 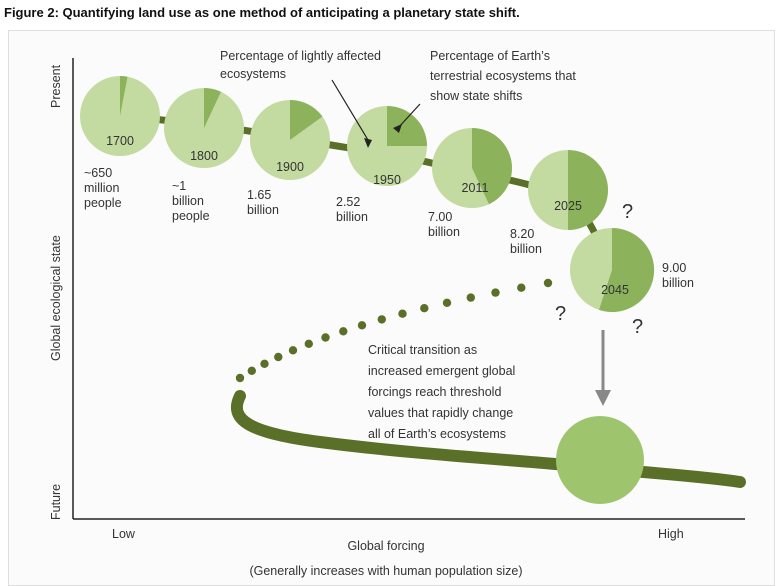 I want to click on population-label-1900: billion, so click(x=263, y=210).